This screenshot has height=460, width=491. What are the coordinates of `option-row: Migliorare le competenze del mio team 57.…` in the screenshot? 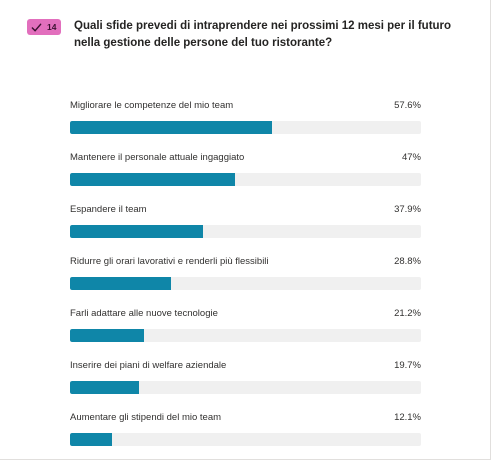 It's located at (245, 120).